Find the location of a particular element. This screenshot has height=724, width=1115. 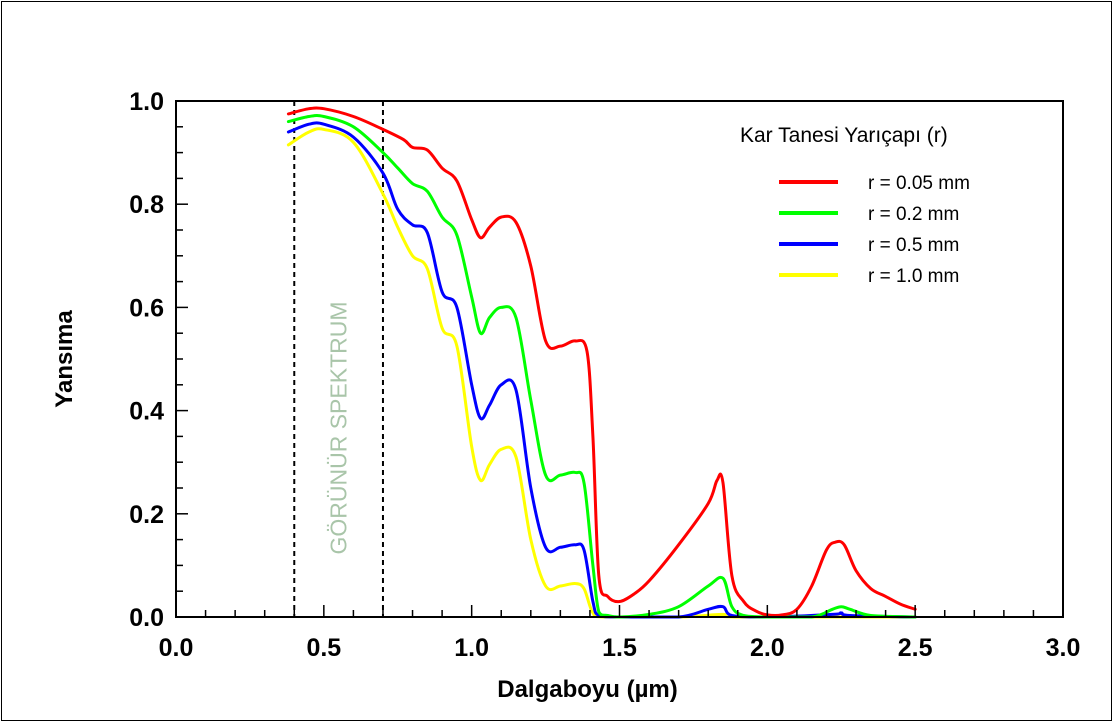

y-axis-title: Yansıma is located at coordinates (64, 359).